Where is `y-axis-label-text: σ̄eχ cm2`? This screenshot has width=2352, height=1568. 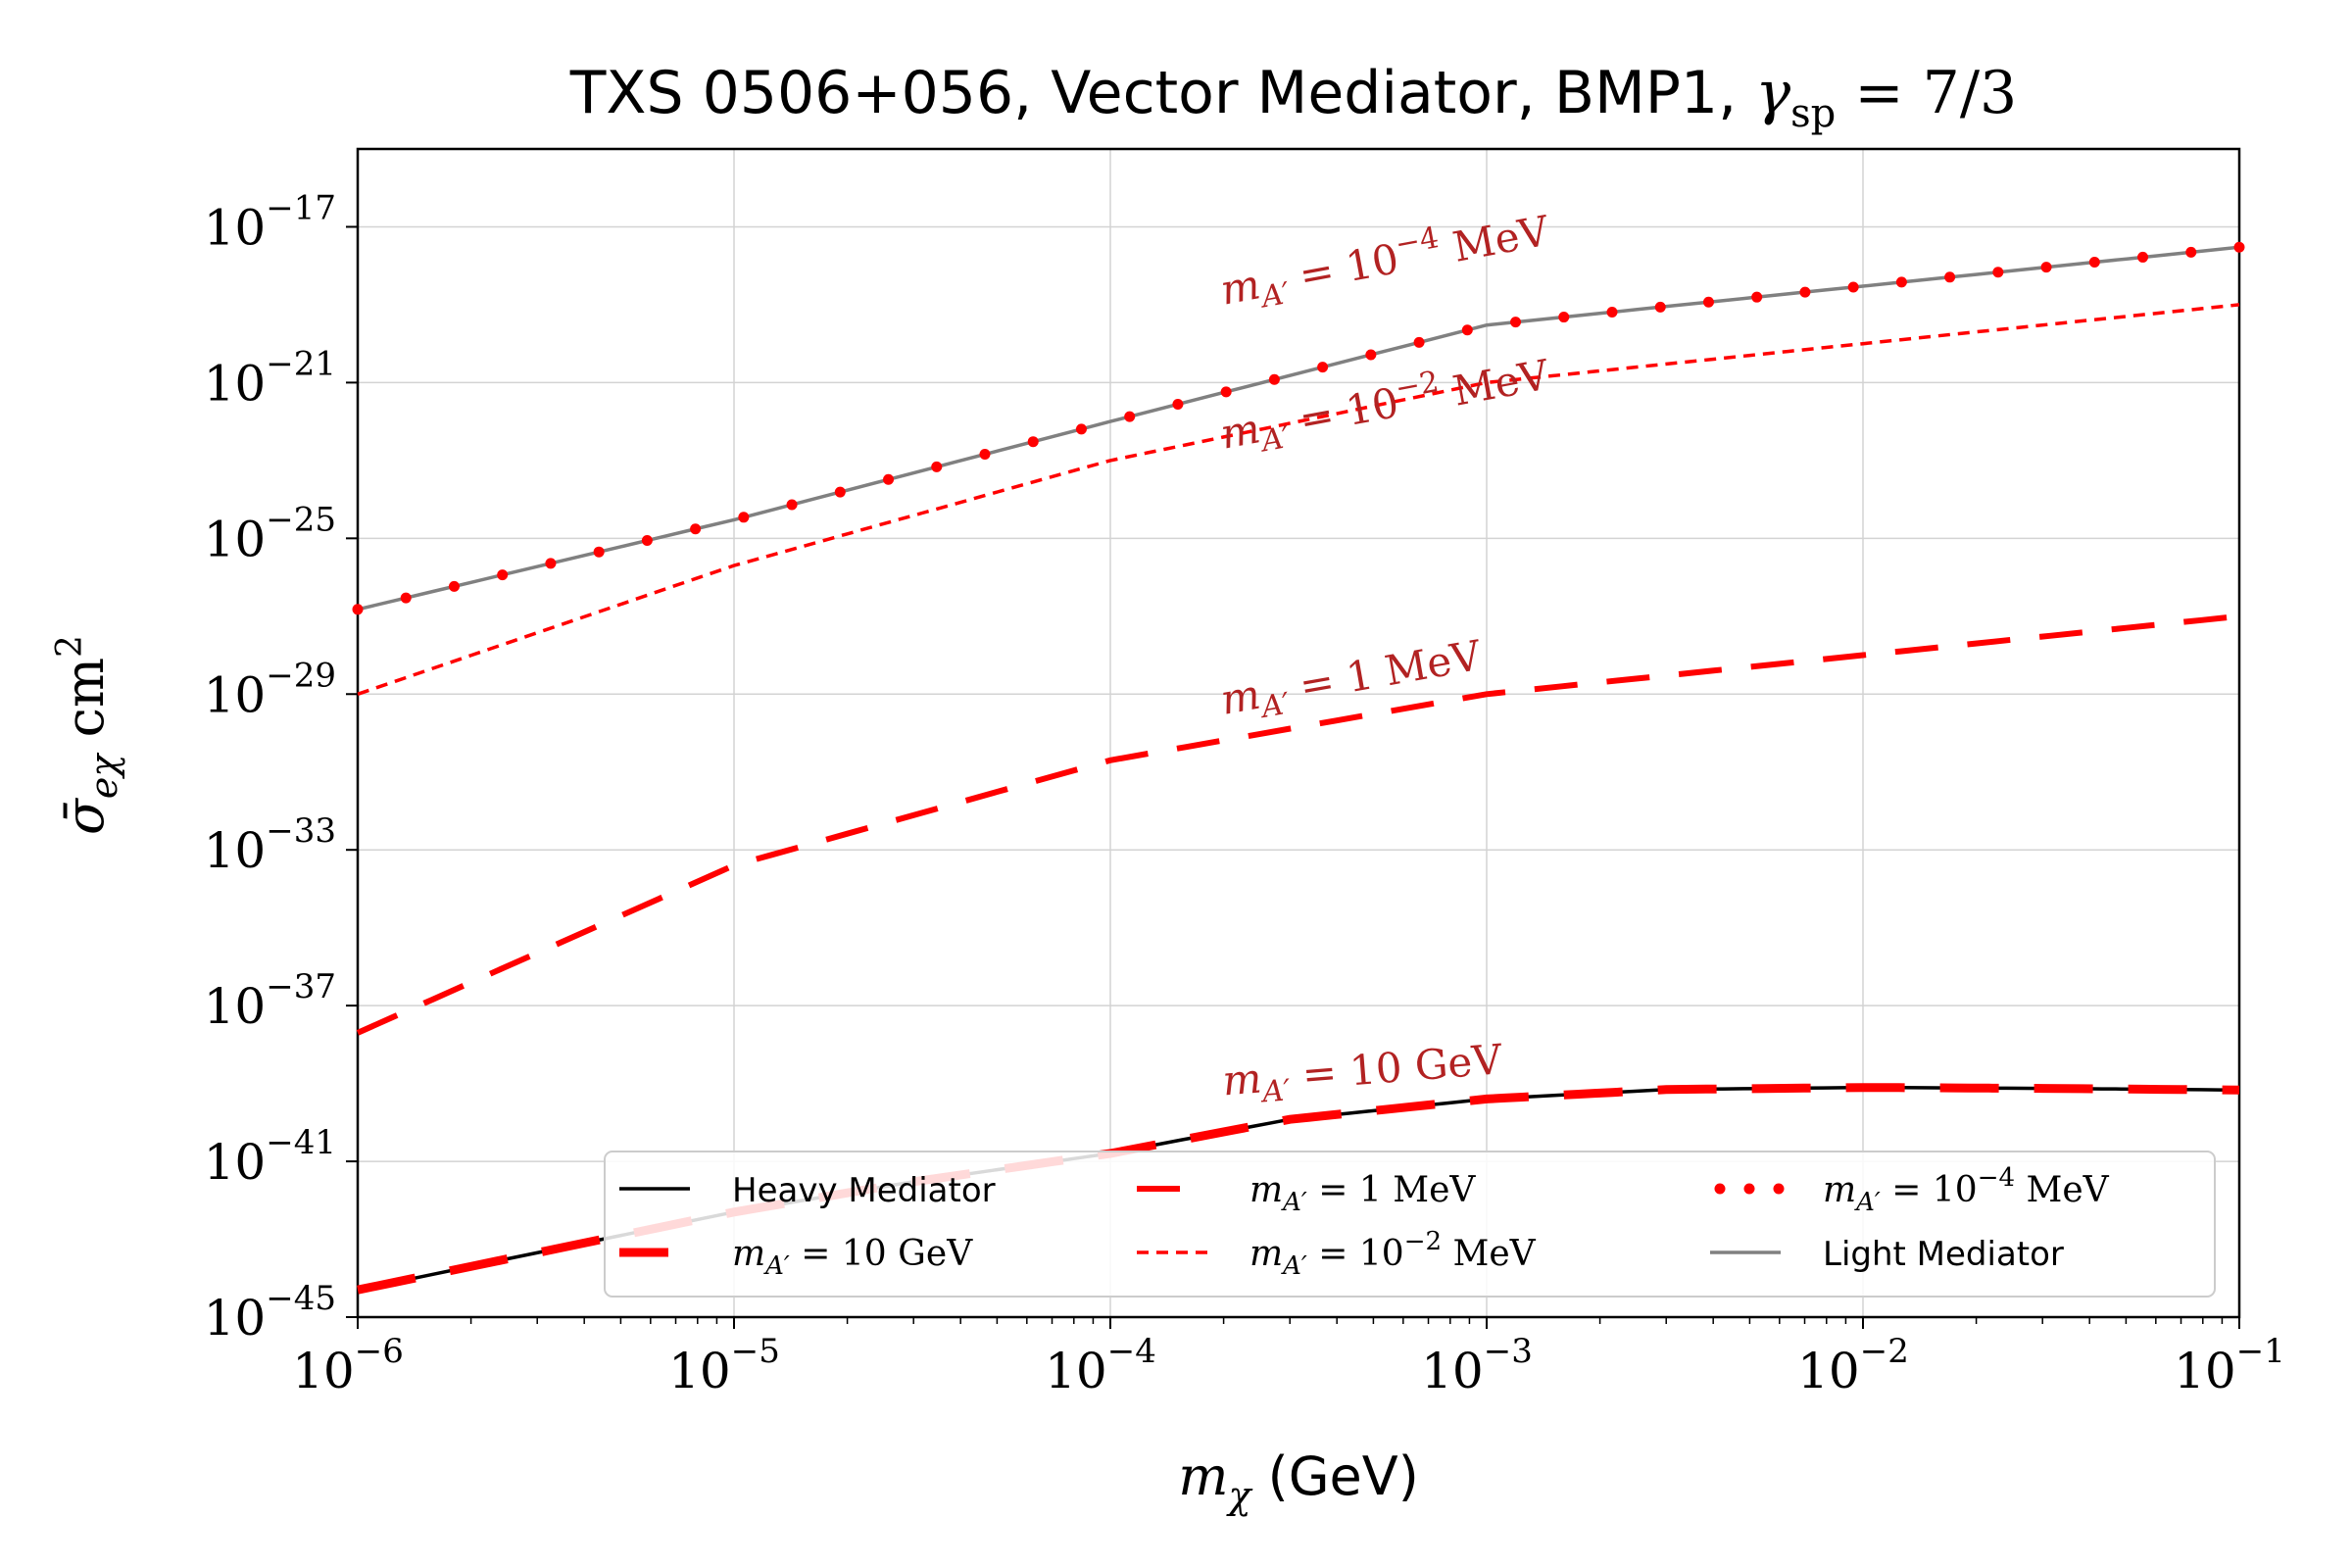 y-axis-label-text: σ̄eχ cm2 is located at coordinates (87, 735).